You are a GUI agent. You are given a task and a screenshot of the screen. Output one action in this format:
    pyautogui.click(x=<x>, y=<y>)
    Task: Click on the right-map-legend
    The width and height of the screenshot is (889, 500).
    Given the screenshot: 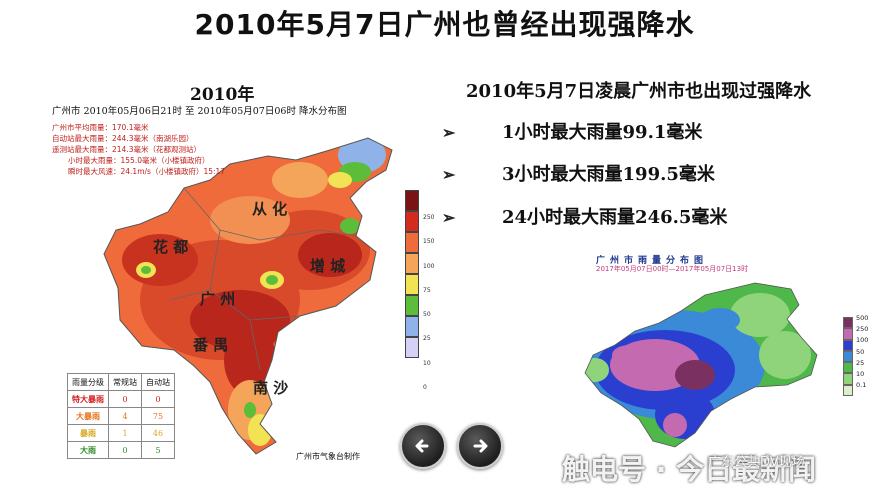 What is the action you would take?
    pyautogui.click(x=848, y=357)
    